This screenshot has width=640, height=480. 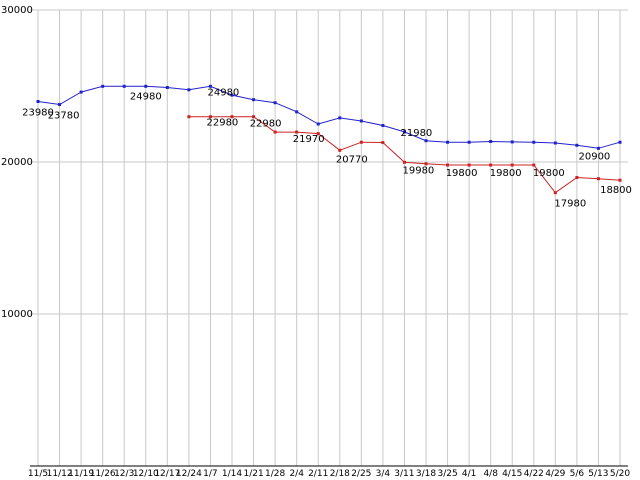 I want to click on x-tick-label: 1/21, so click(x=253, y=474).